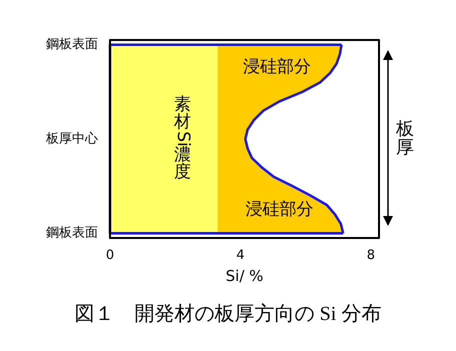  I want to click on x-tick-label: 8, so click(370, 256).